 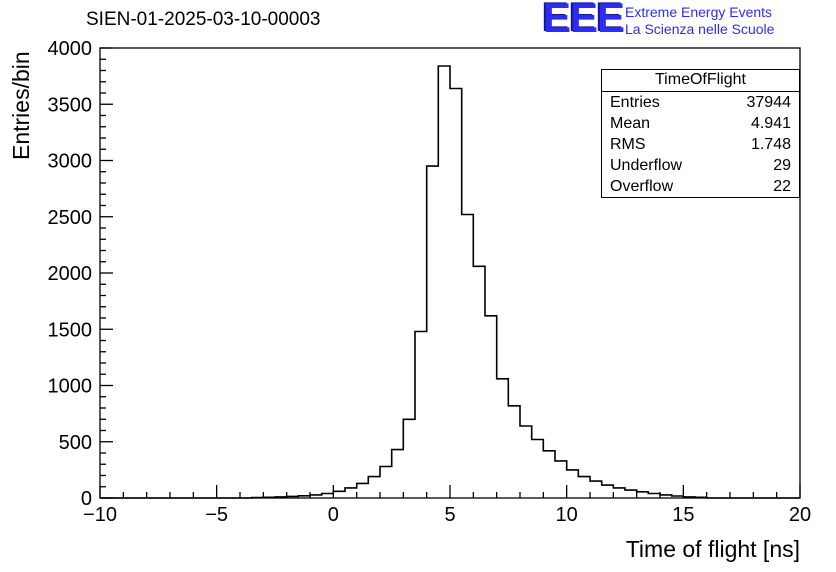 I want to click on stats-label: RMS, so click(x=628, y=144).